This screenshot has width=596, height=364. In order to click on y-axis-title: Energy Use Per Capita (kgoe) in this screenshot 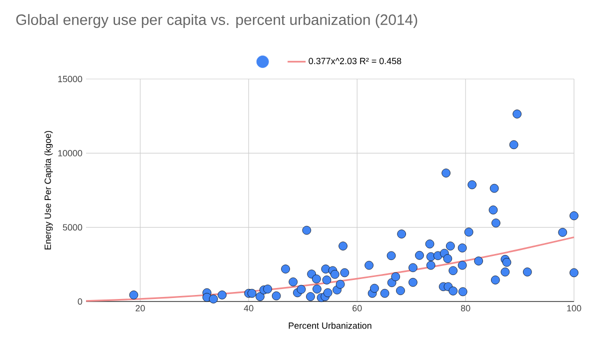, I will do `click(48, 190)`.